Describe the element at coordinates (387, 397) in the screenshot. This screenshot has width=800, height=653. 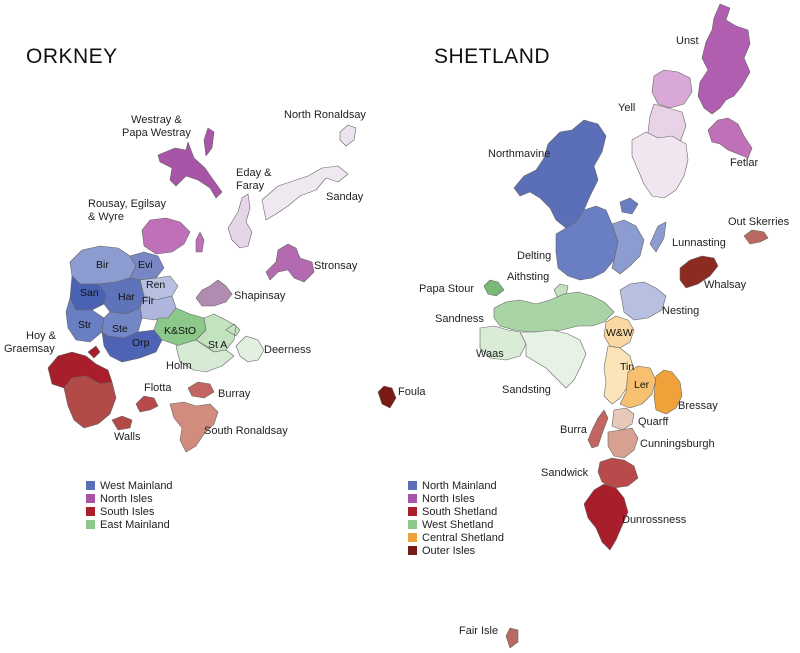
I see `region-foula` at that location.